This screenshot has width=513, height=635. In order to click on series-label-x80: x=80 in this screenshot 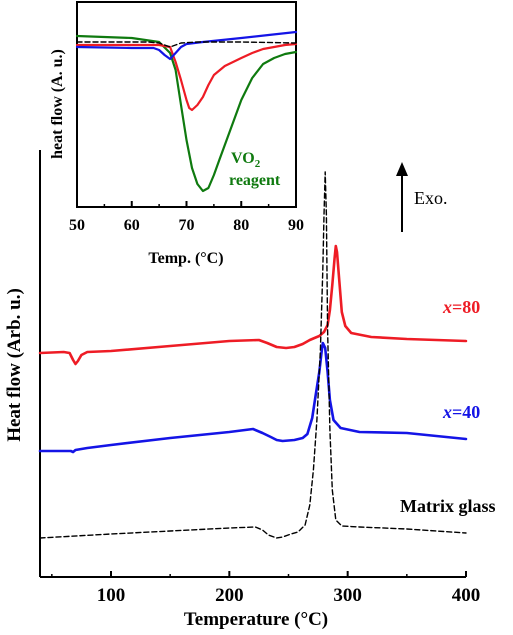, I will do `click(461, 307)`.